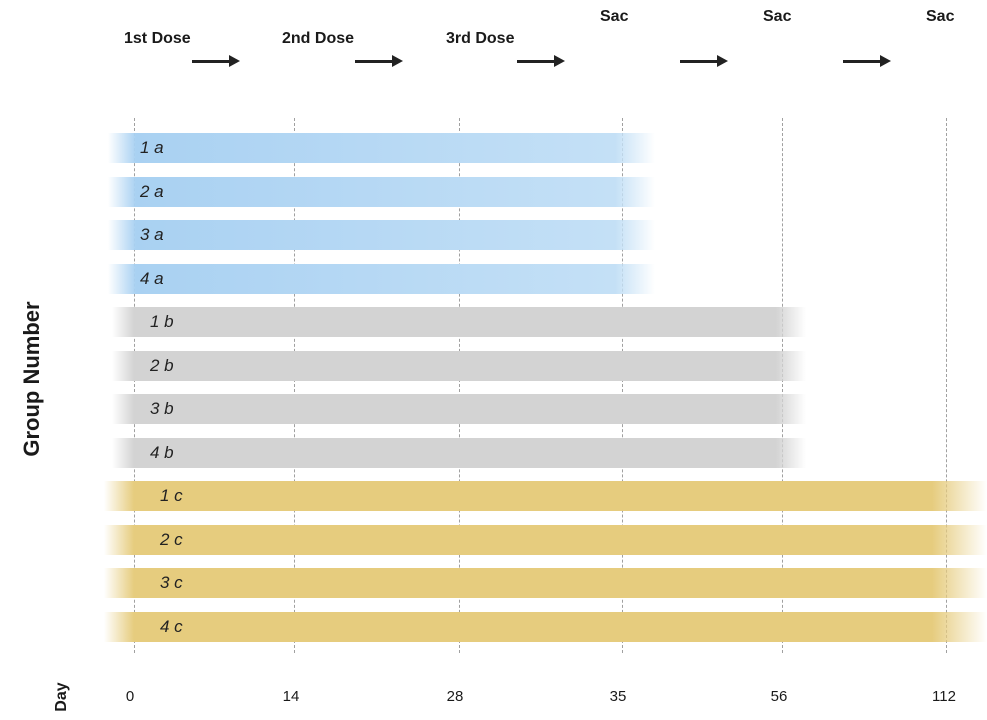  Describe the element at coordinates (130, 696) in the screenshot. I see `day-tick-label: 0` at that location.